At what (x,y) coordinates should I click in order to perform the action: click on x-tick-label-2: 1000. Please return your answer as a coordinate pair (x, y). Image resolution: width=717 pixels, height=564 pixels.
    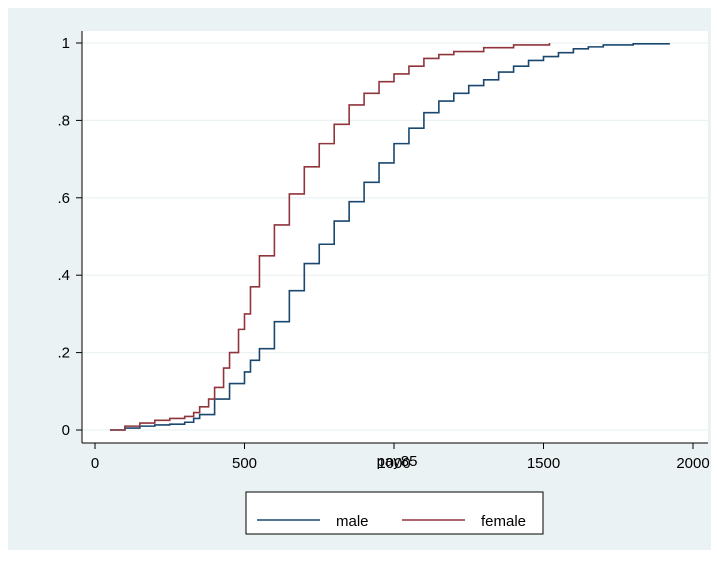
    Looking at the image, I should click on (393, 463).